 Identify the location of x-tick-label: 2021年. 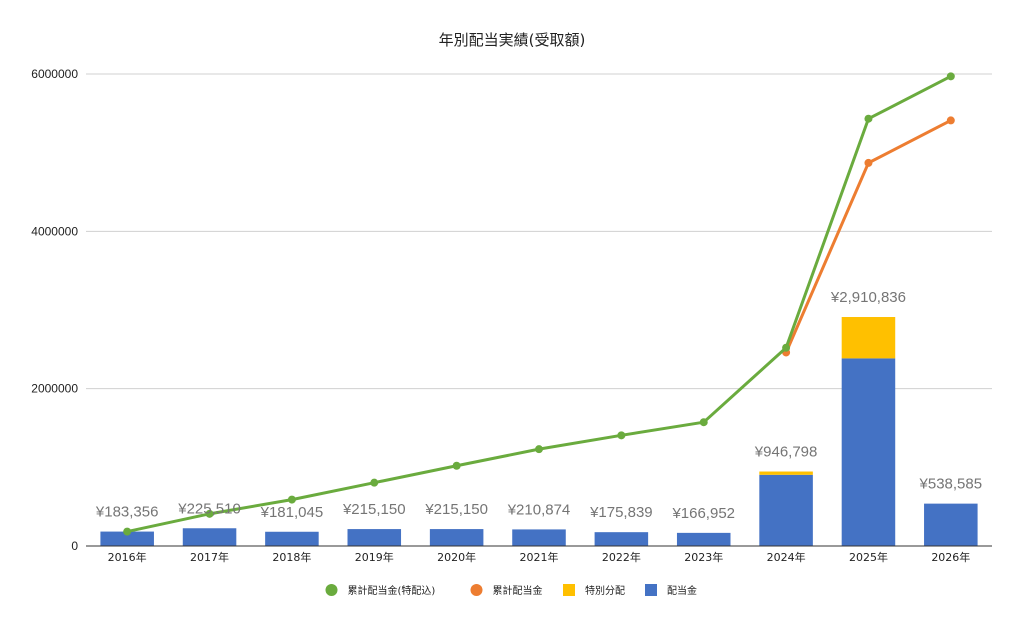
(539, 557).